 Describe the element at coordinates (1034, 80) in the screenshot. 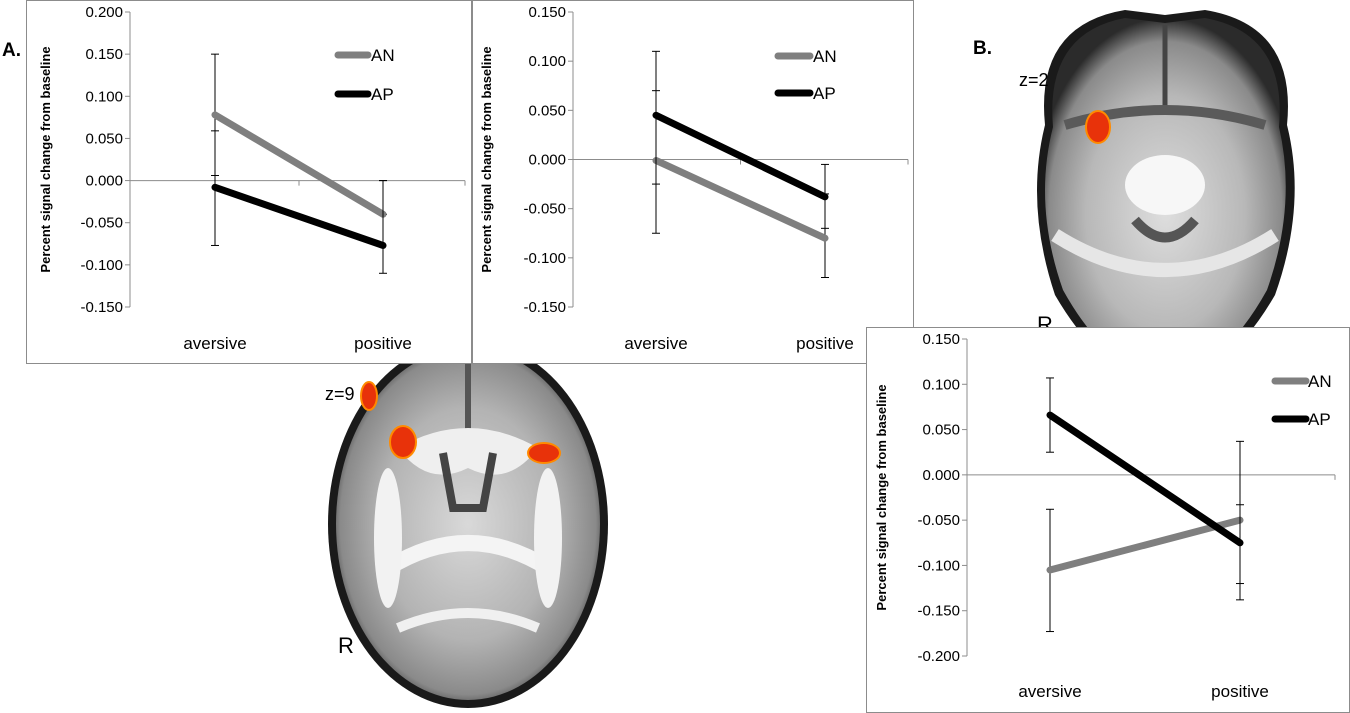

I see `slice-label-b: z=2` at that location.